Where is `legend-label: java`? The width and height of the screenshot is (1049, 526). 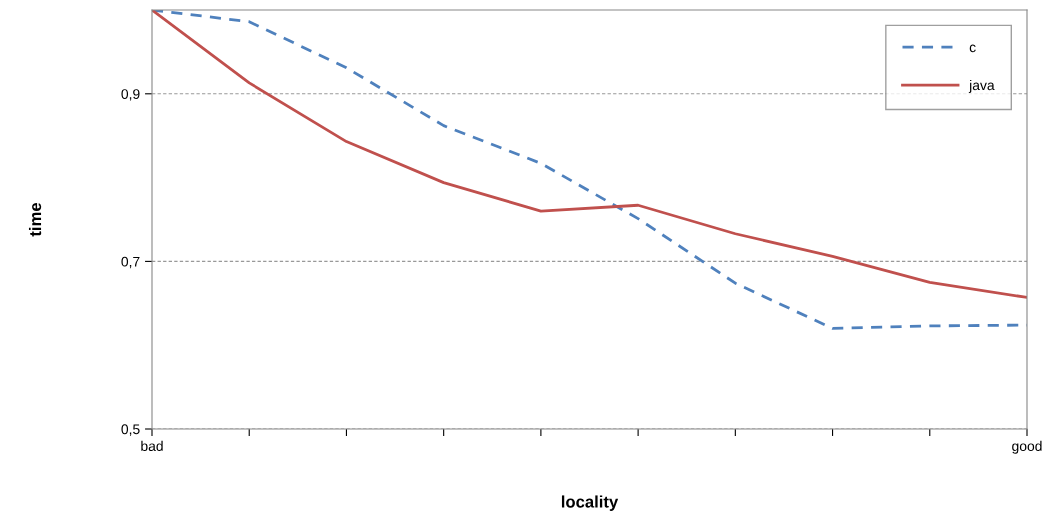 legend-label: java is located at coordinates (981, 86).